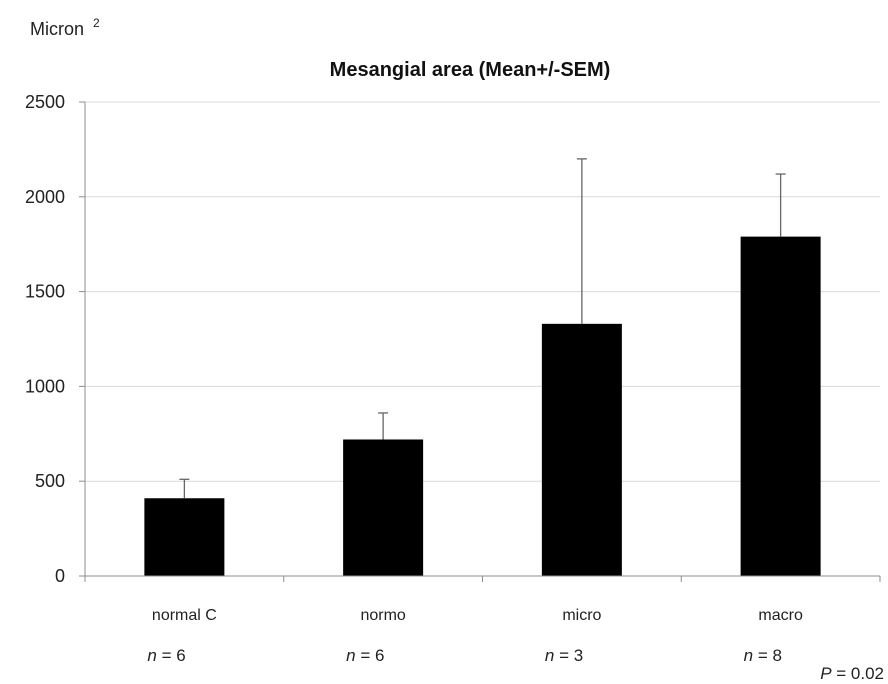 Image resolution: width=888 pixels, height=684 pixels. I want to click on y-tick-label-2000: 2000, so click(45, 197).